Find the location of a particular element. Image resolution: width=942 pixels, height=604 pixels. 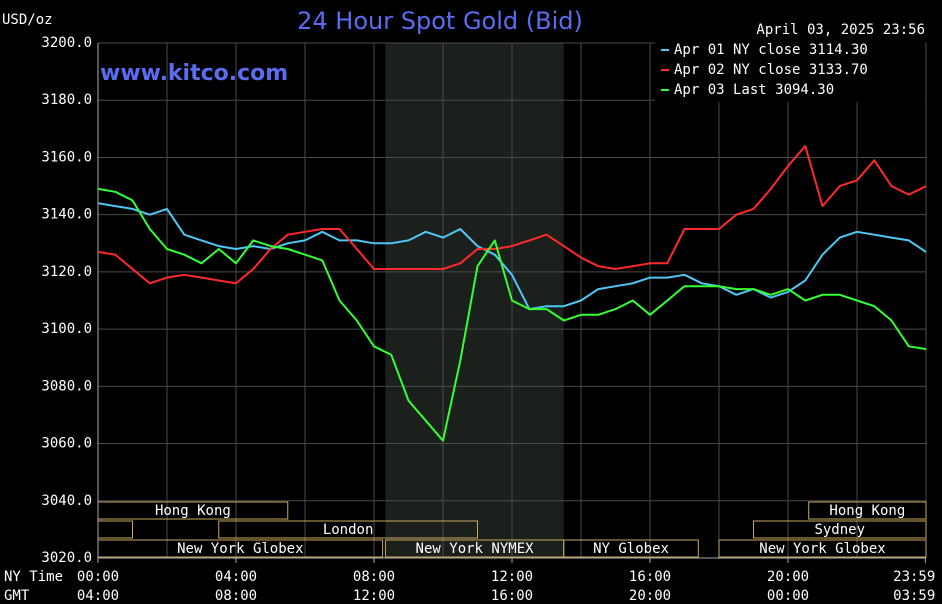

y-tick-label: 3100.0 is located at coordinates (66, 329).